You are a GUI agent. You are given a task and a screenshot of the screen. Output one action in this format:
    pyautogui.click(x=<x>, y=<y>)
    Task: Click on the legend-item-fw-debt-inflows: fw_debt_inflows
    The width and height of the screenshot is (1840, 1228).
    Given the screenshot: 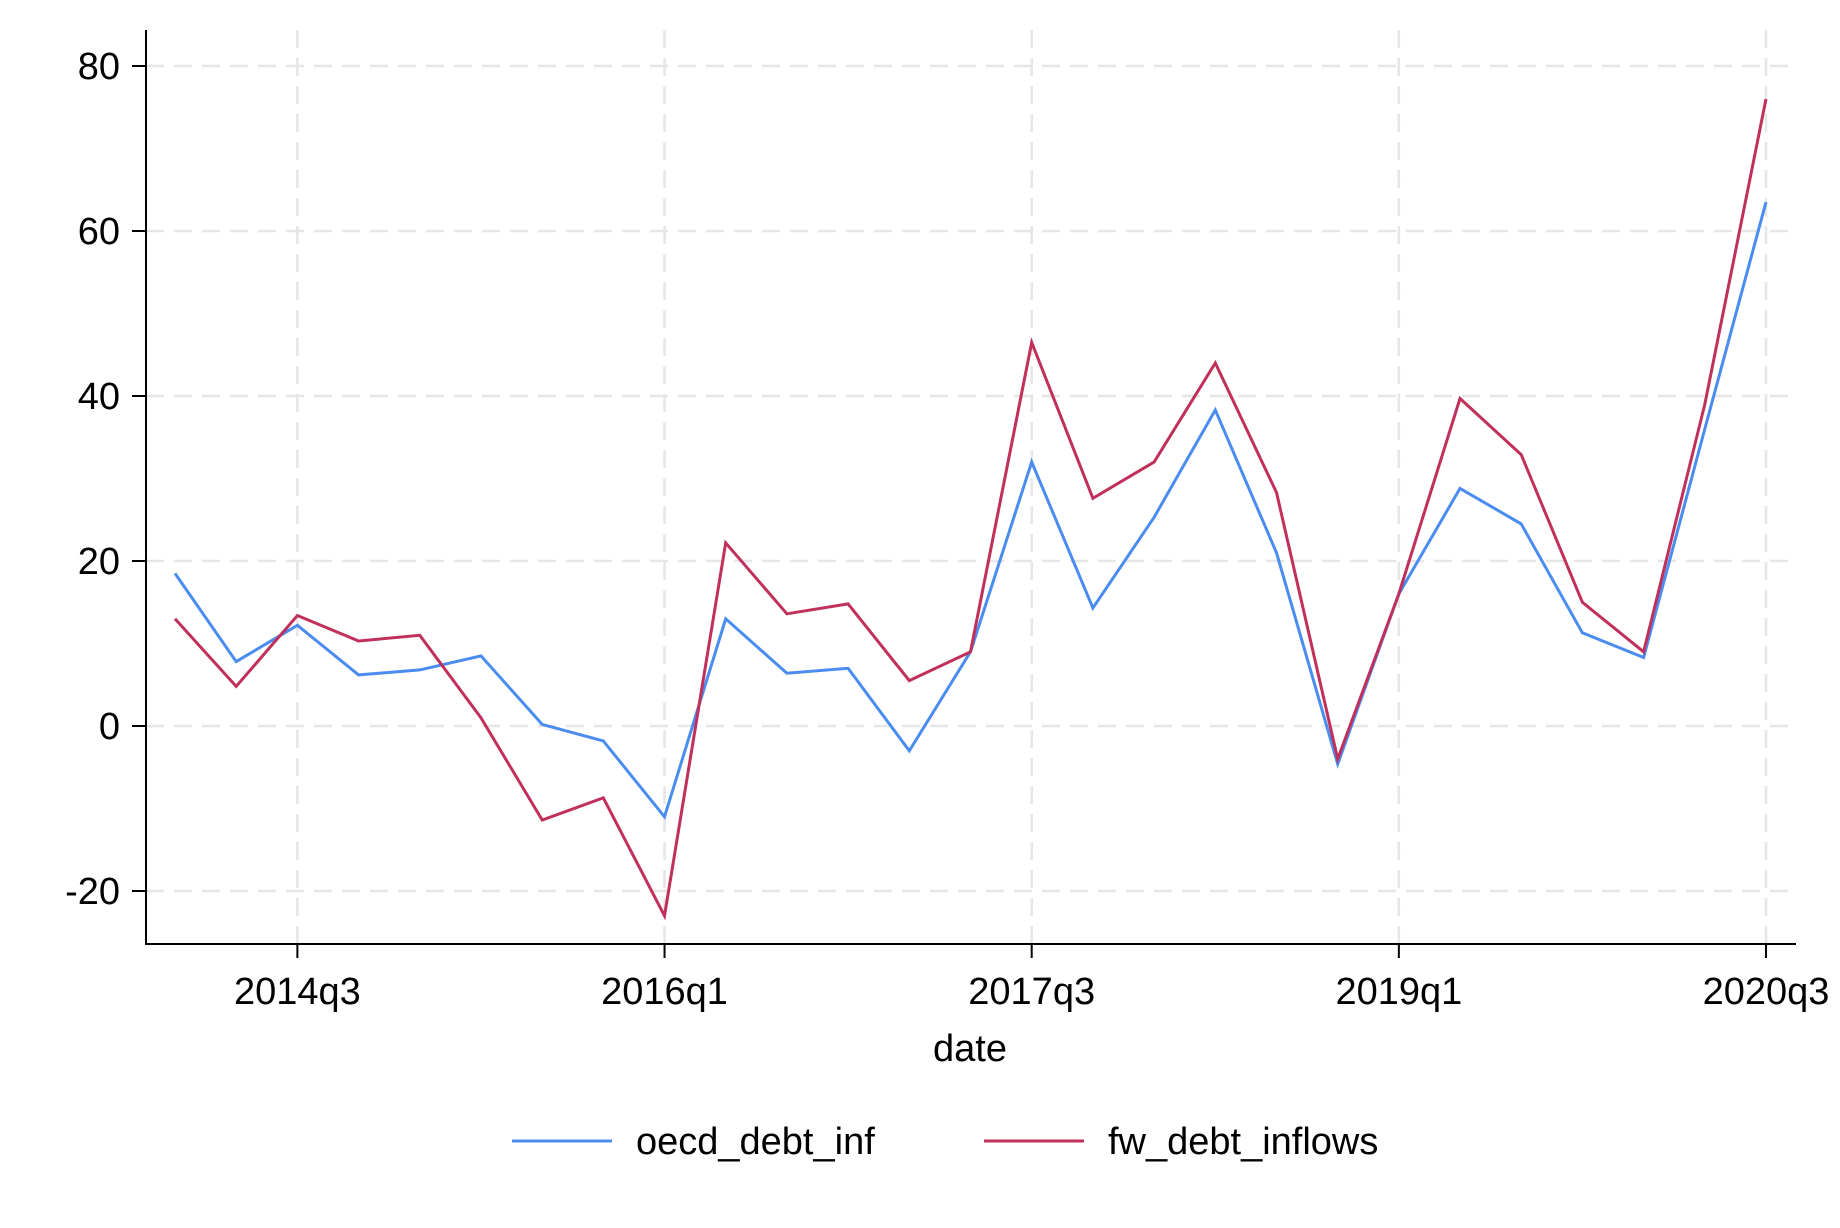 What is the action you would take?
    pyautogui.click(x=1181, y=1142)
    